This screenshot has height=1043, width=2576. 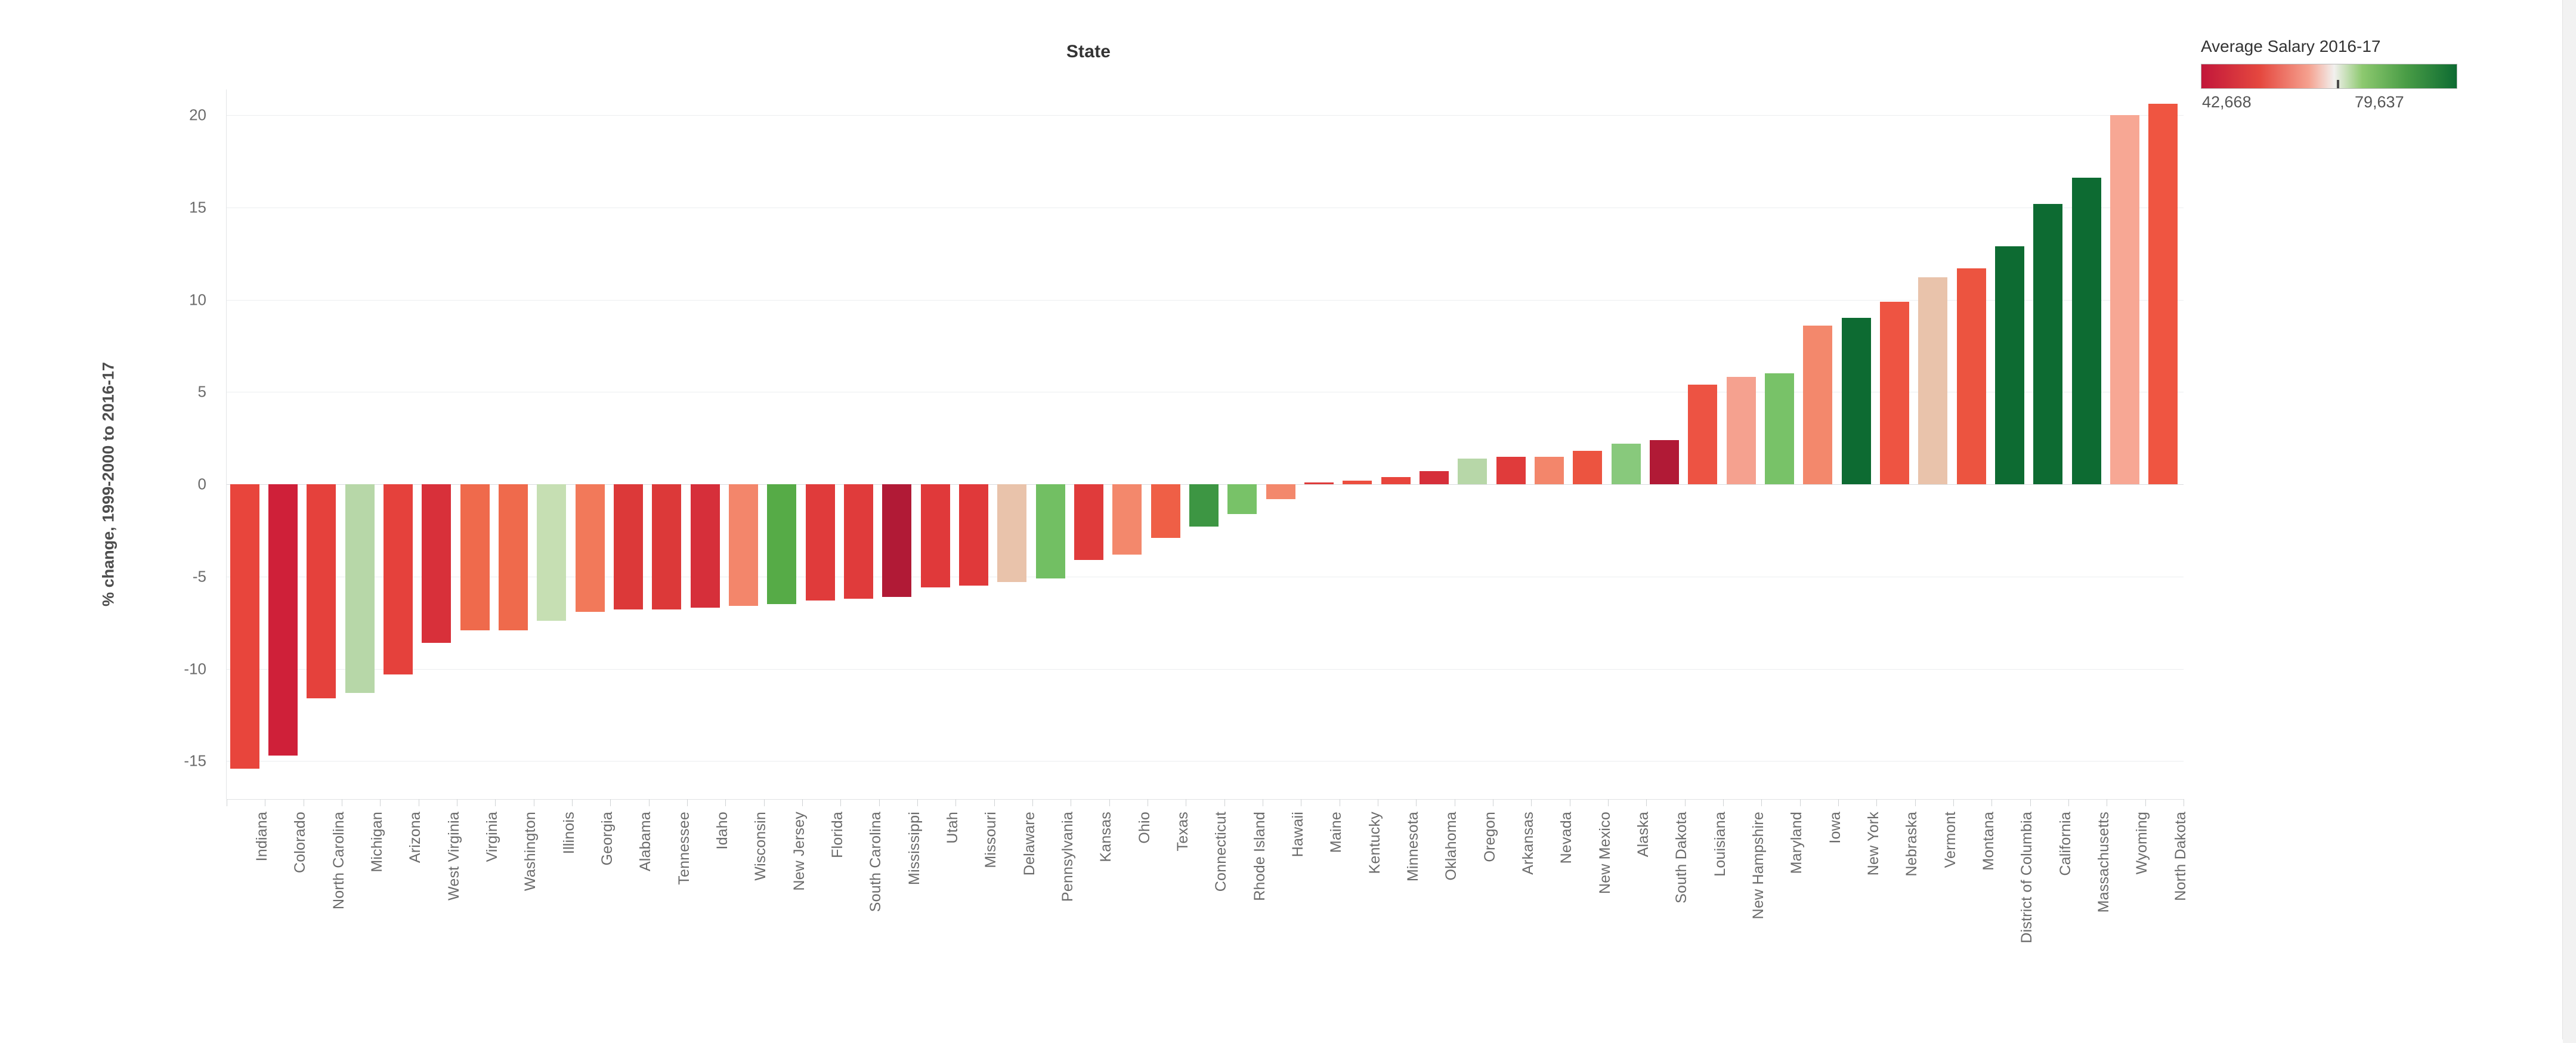 I want to click on x-axis-label-maine: Maine, so click(x=1336, y=832).